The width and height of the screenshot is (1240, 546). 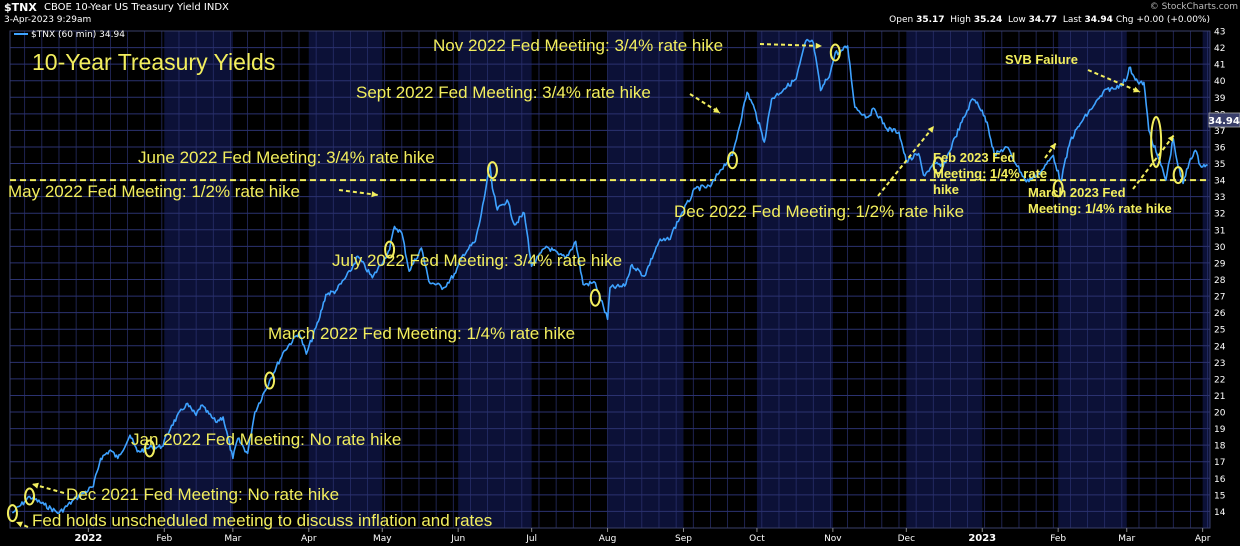 What do you see at coordinates (1219, 198) in the screenshot?
I see `y-tick-label: 33` at bounding box center [1219, 198].